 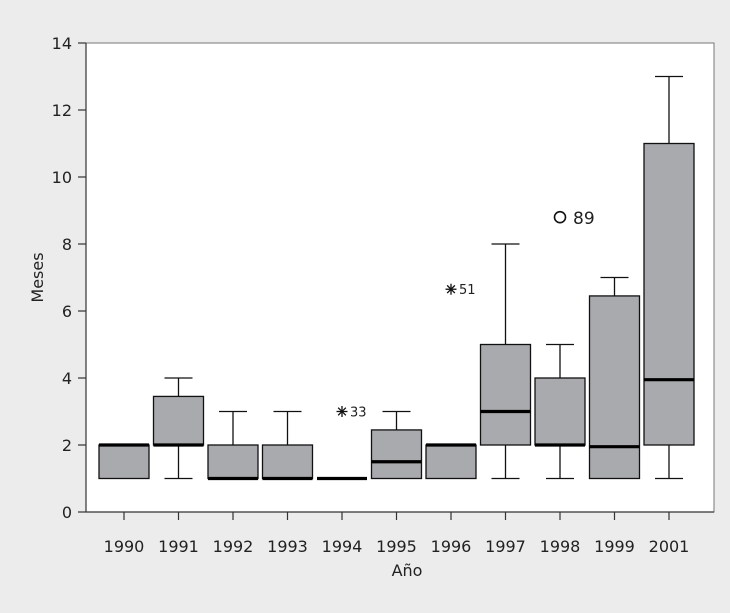 I want to click on x-tick-label: 1993, so click(x=287, y=546).